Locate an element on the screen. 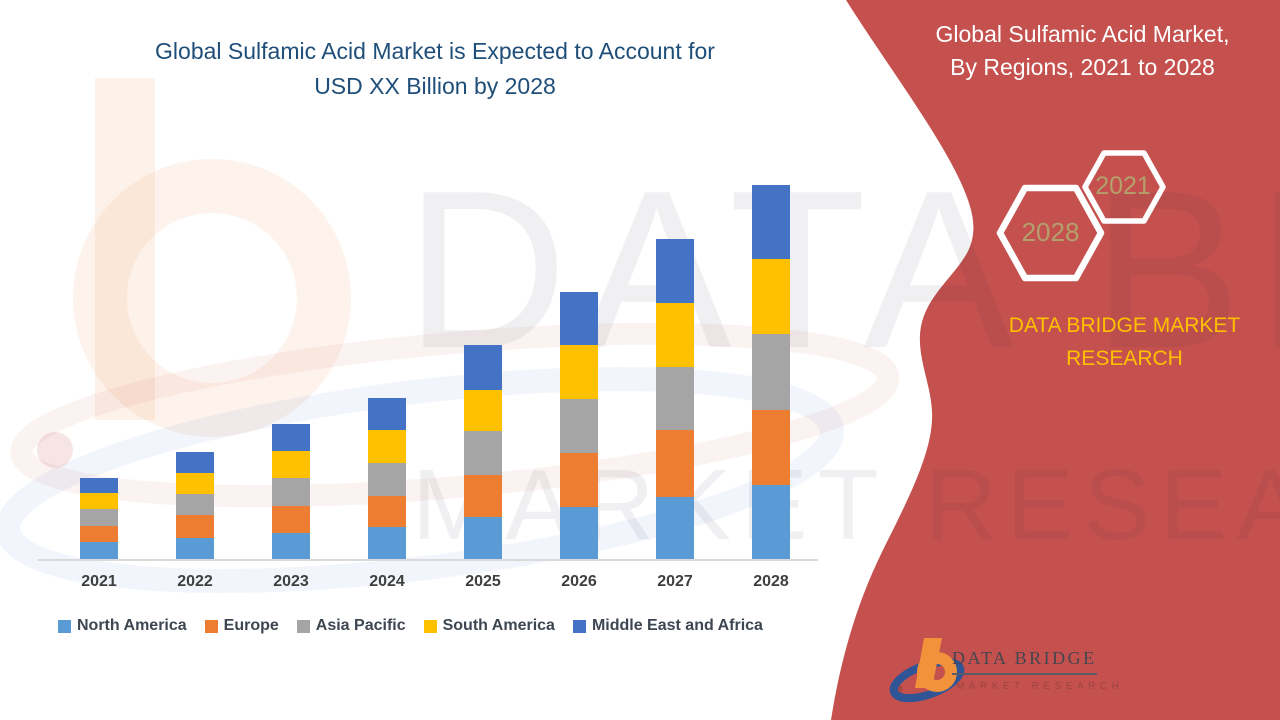 This screenshot has height=720, width=1280. bar-2021 is located at coordinates (99, 518).